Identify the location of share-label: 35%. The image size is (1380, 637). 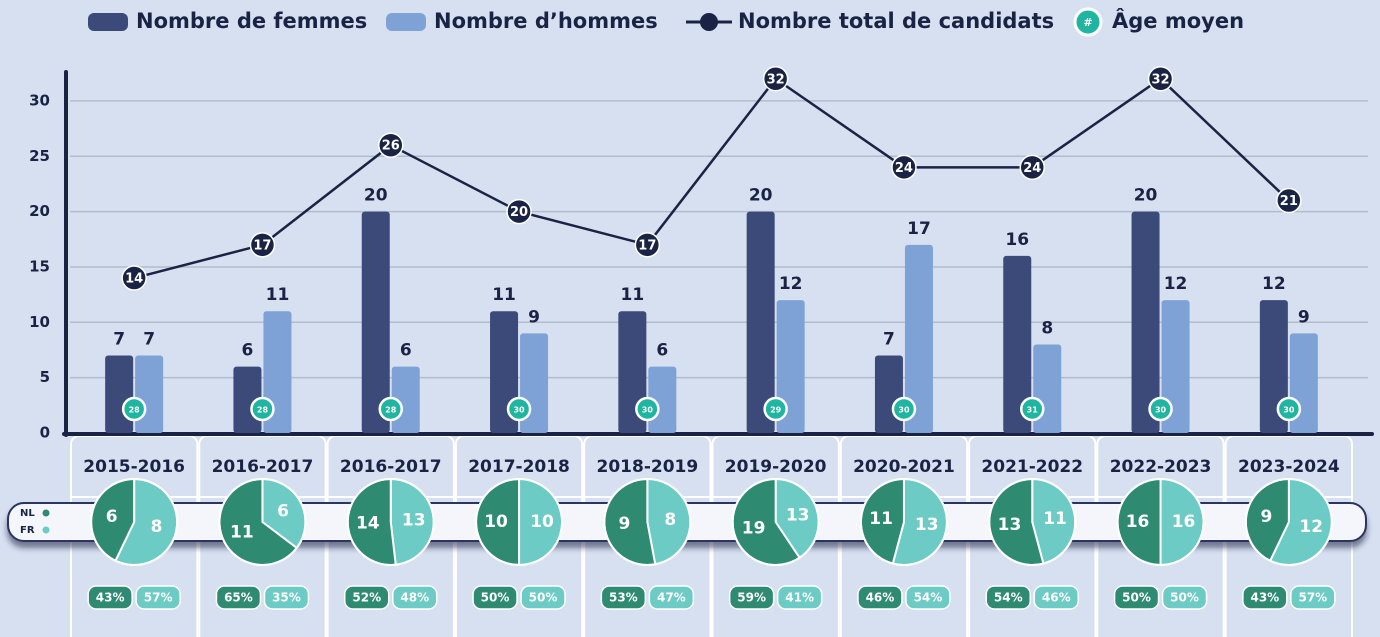
(286, 598).